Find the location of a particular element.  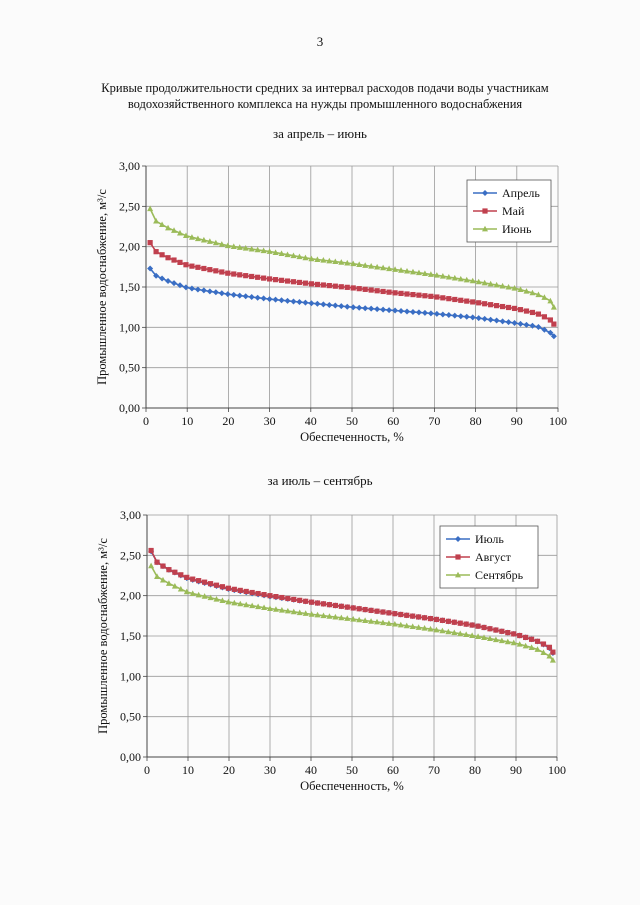

legend-label: Июль is located at coordinates (489, 539).